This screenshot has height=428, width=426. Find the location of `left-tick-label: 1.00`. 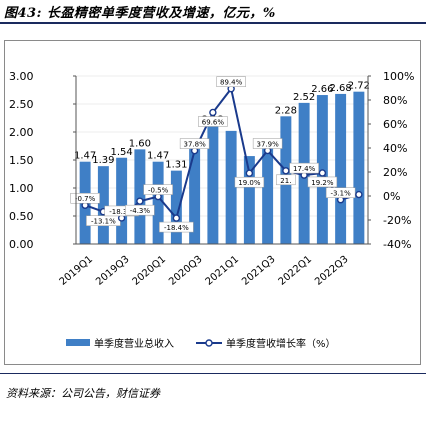

left-tick-label: 1.00 is located at coordinates (21, 188).